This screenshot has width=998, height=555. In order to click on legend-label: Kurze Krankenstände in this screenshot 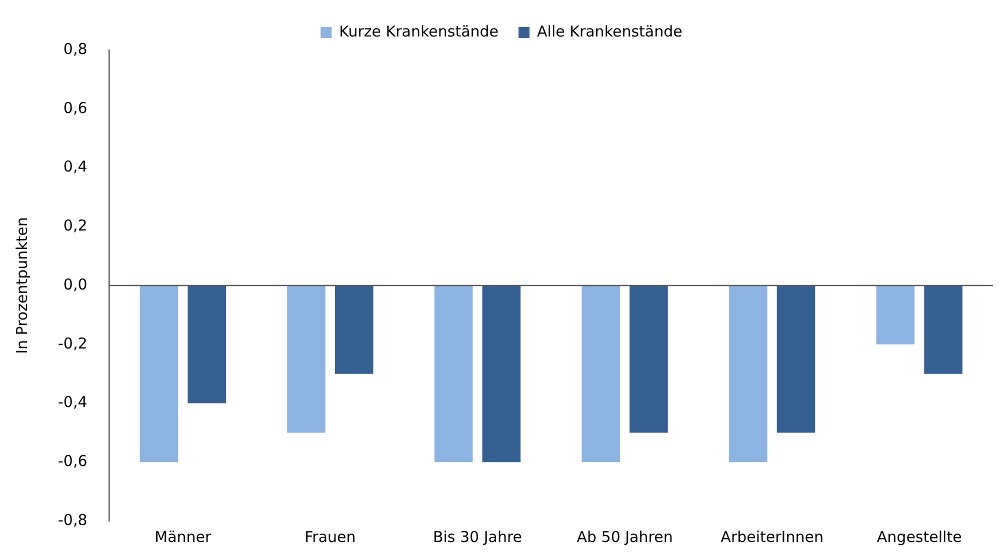, I will do `click(419, 31)`.